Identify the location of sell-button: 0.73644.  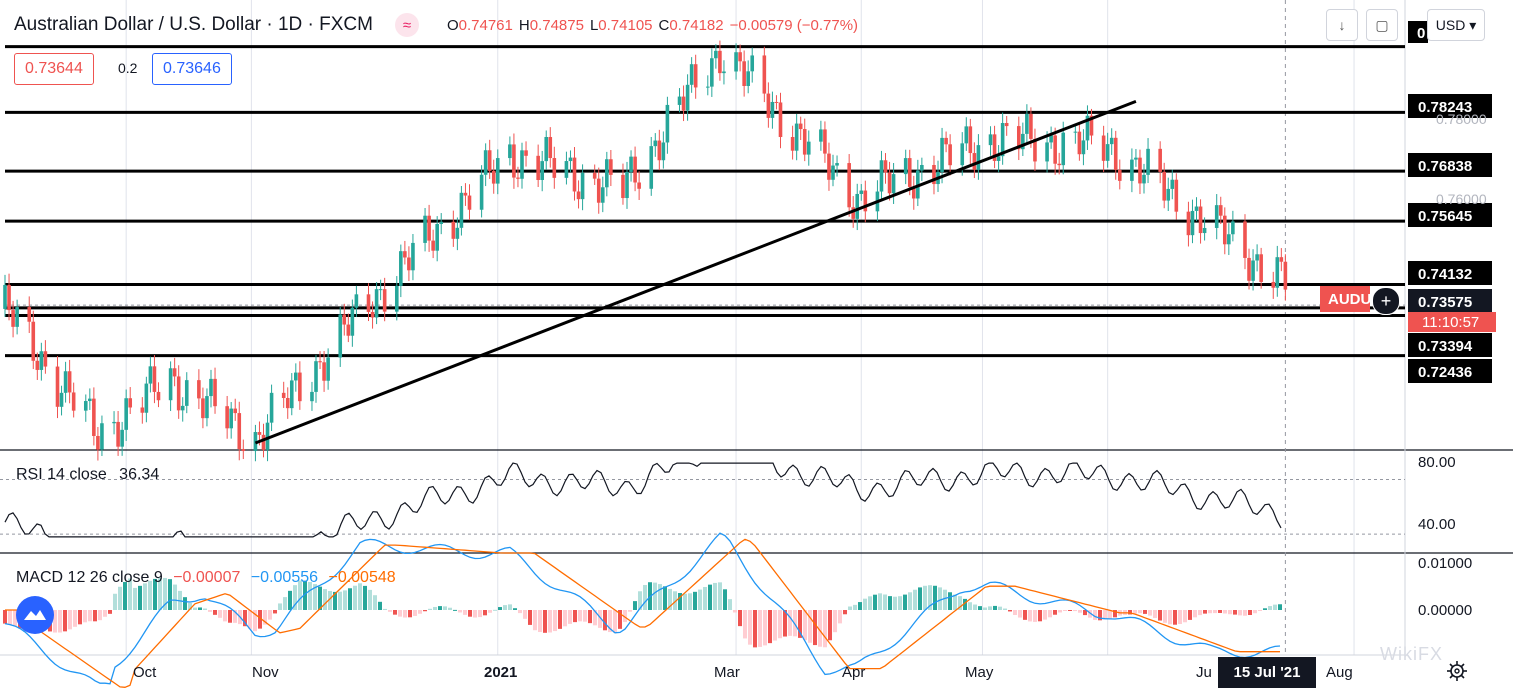
(54, 69).